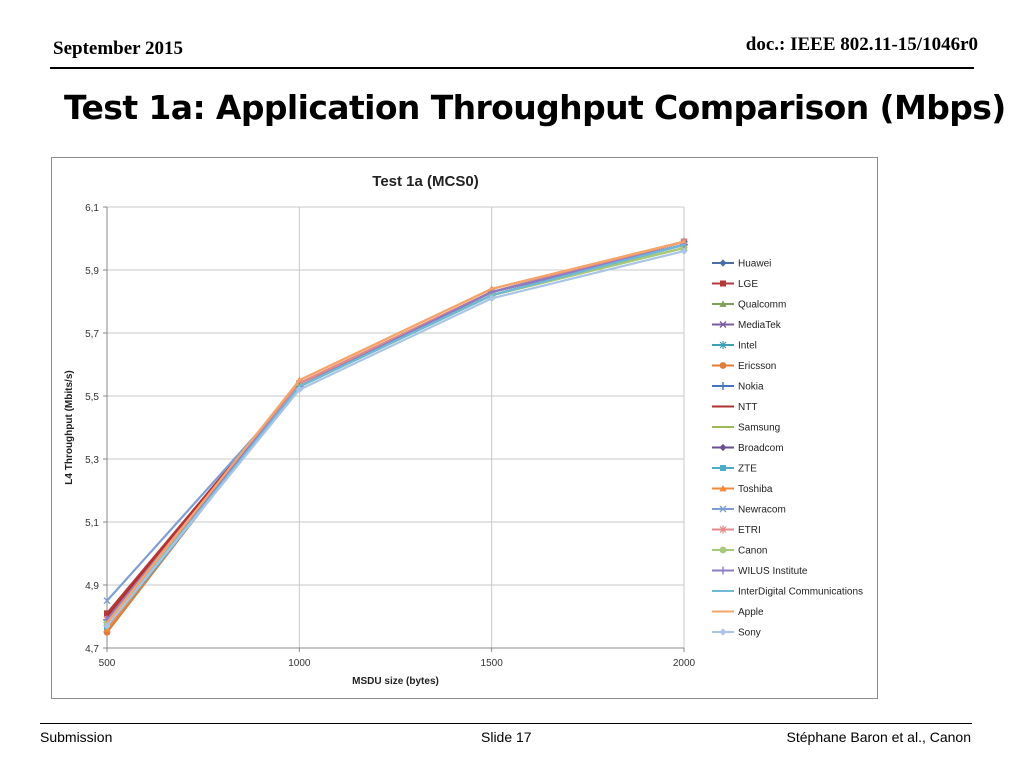 This screenshot has height=768, width=1024. I want to click on legend-label-toshiba: Toshiba, so click(755, 489).